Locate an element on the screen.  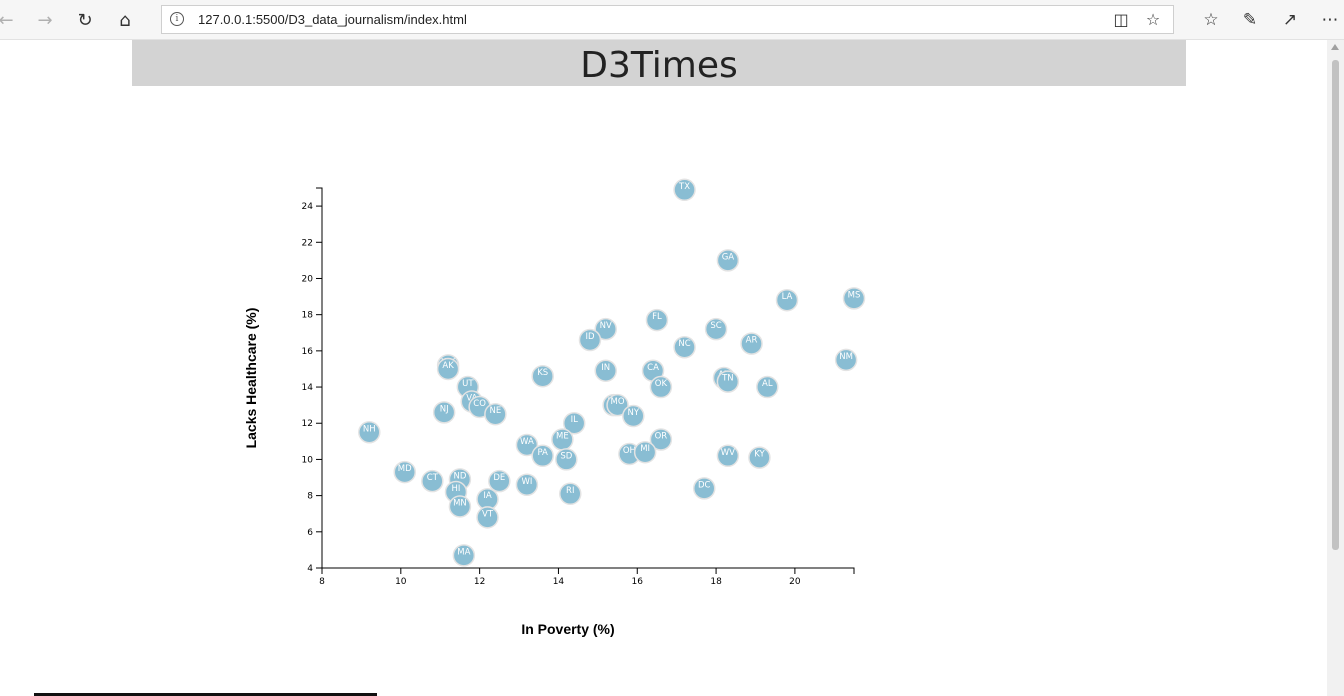
state-point: IL is located at coordinates (574, 423).